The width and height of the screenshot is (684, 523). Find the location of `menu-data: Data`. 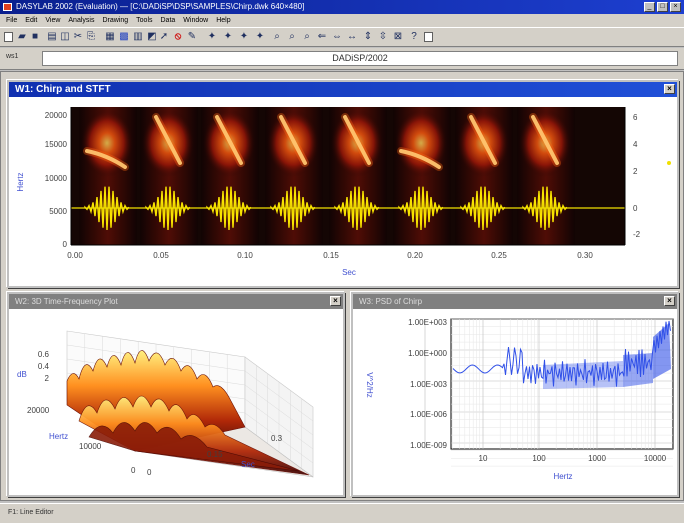

menu-data: Data is located at coordinates (168, 20).